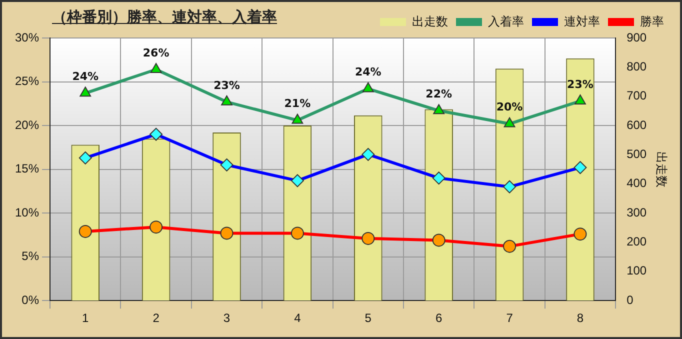  Describe the element at coordinates (636, 125) in the screenshot. I see `y2-tick-label: 600` at that location.